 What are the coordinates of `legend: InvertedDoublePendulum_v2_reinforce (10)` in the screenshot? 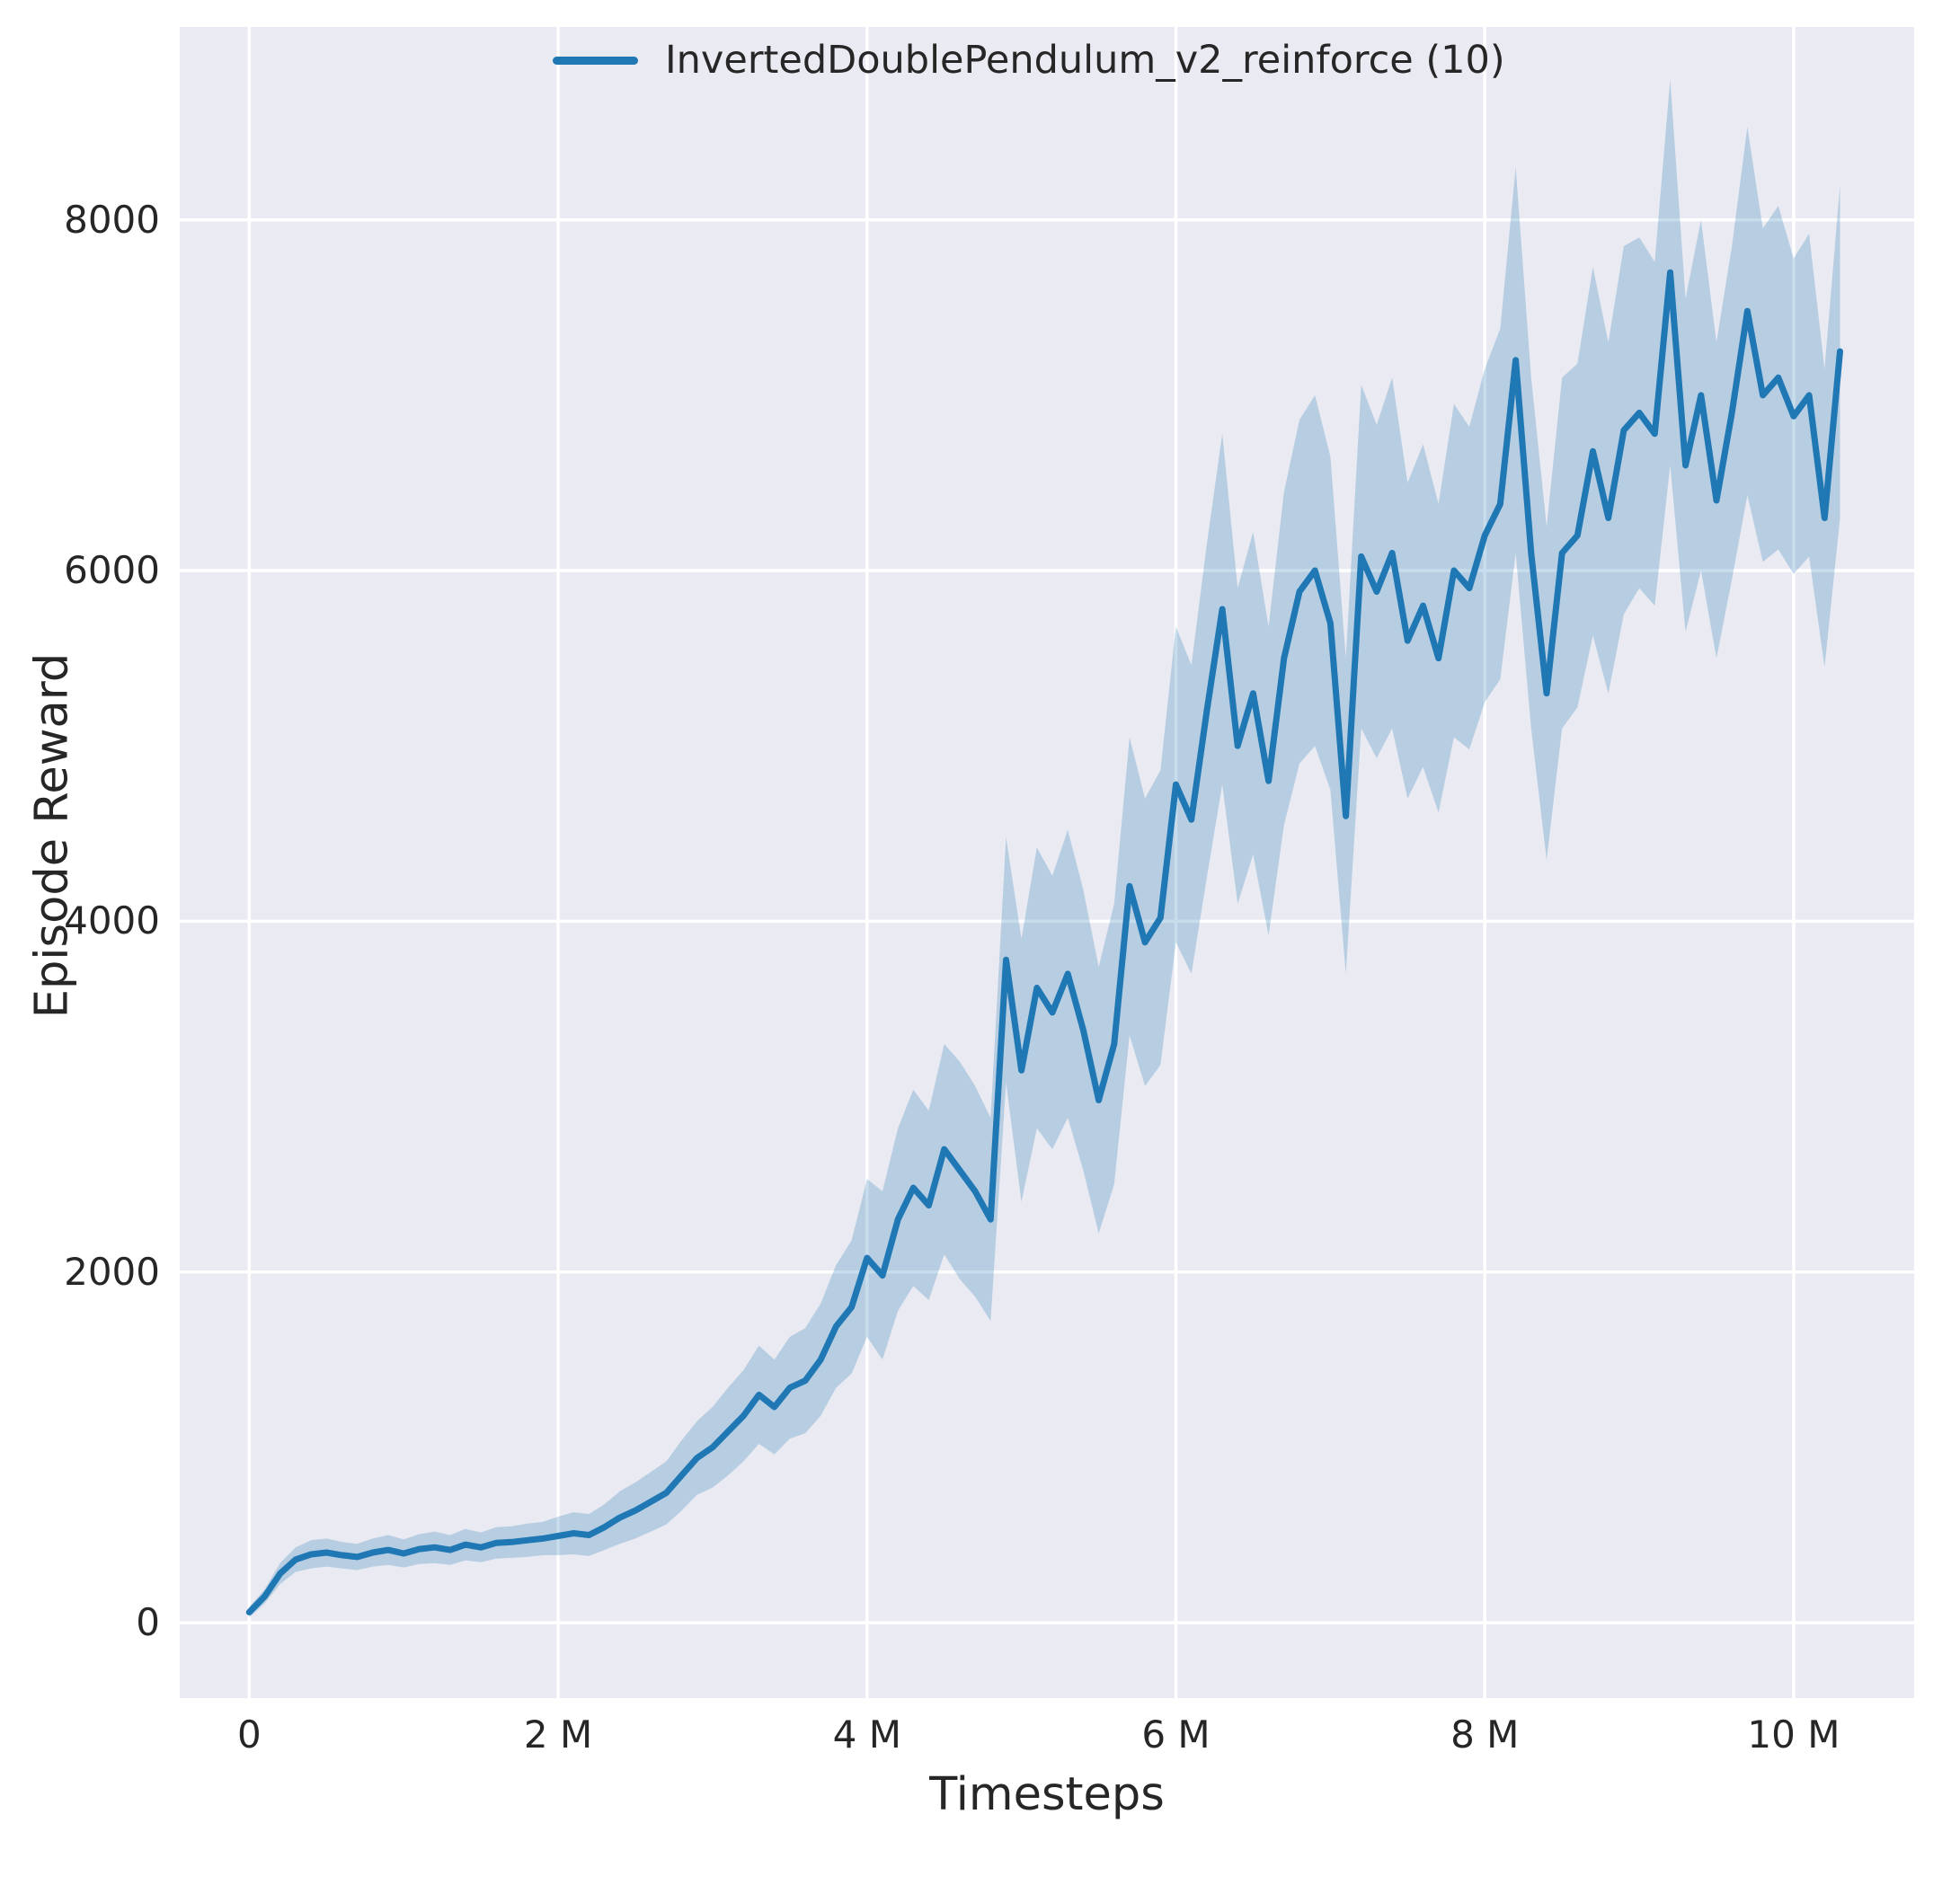 It's located at (1029, 60).